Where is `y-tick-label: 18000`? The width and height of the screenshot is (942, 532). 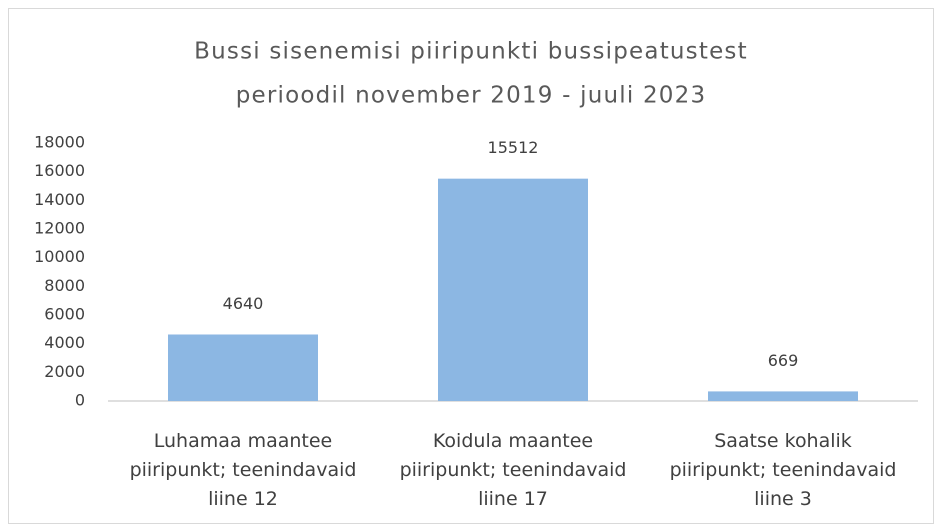 y-tick-label: 18000 is located at coordinates (59, 142).